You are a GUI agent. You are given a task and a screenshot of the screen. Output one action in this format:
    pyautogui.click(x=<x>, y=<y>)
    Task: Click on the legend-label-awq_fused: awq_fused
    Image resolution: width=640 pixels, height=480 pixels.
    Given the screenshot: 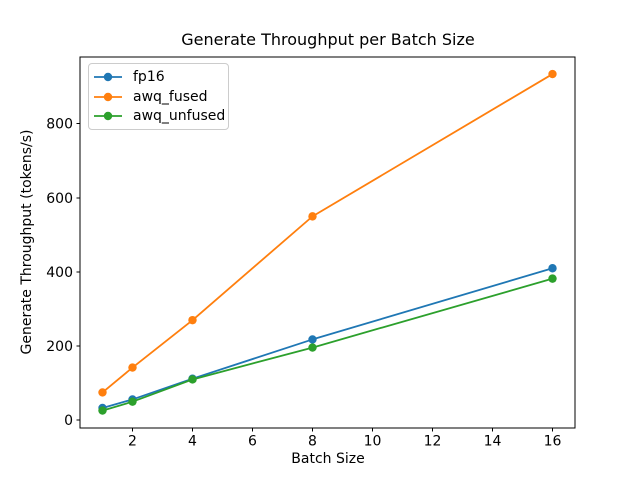 What is the action you would take?
    pyautogui.click(x=170, y=96)
    